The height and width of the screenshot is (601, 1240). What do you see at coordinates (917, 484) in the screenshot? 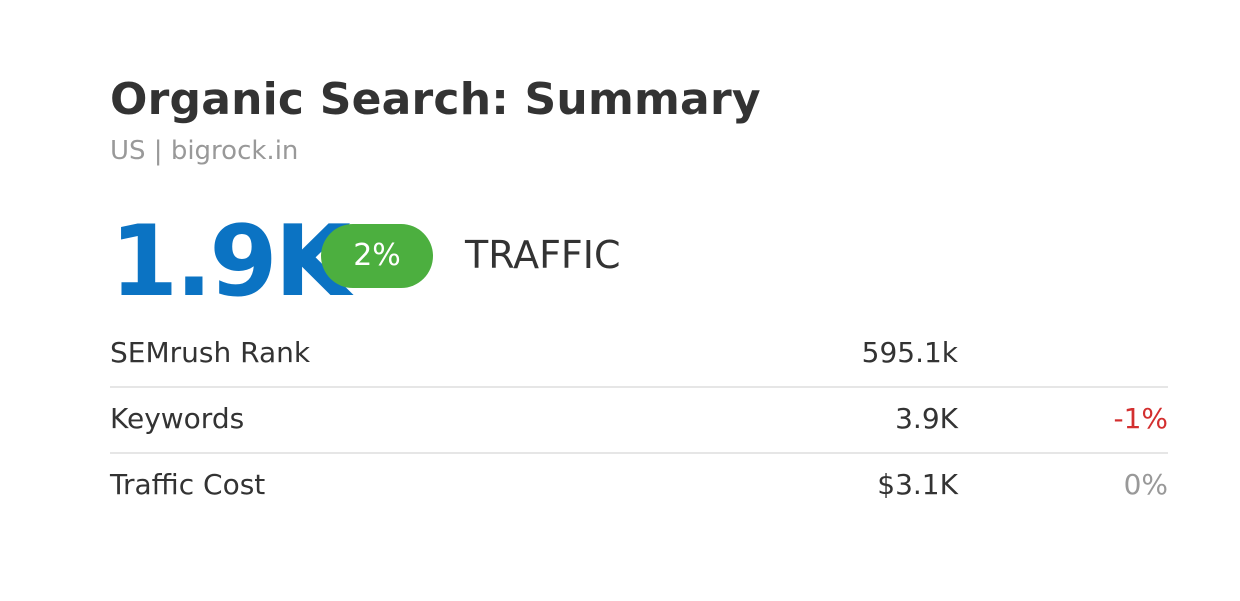
I see `metric-value: $3.1K` at bounding box center [917, 484].